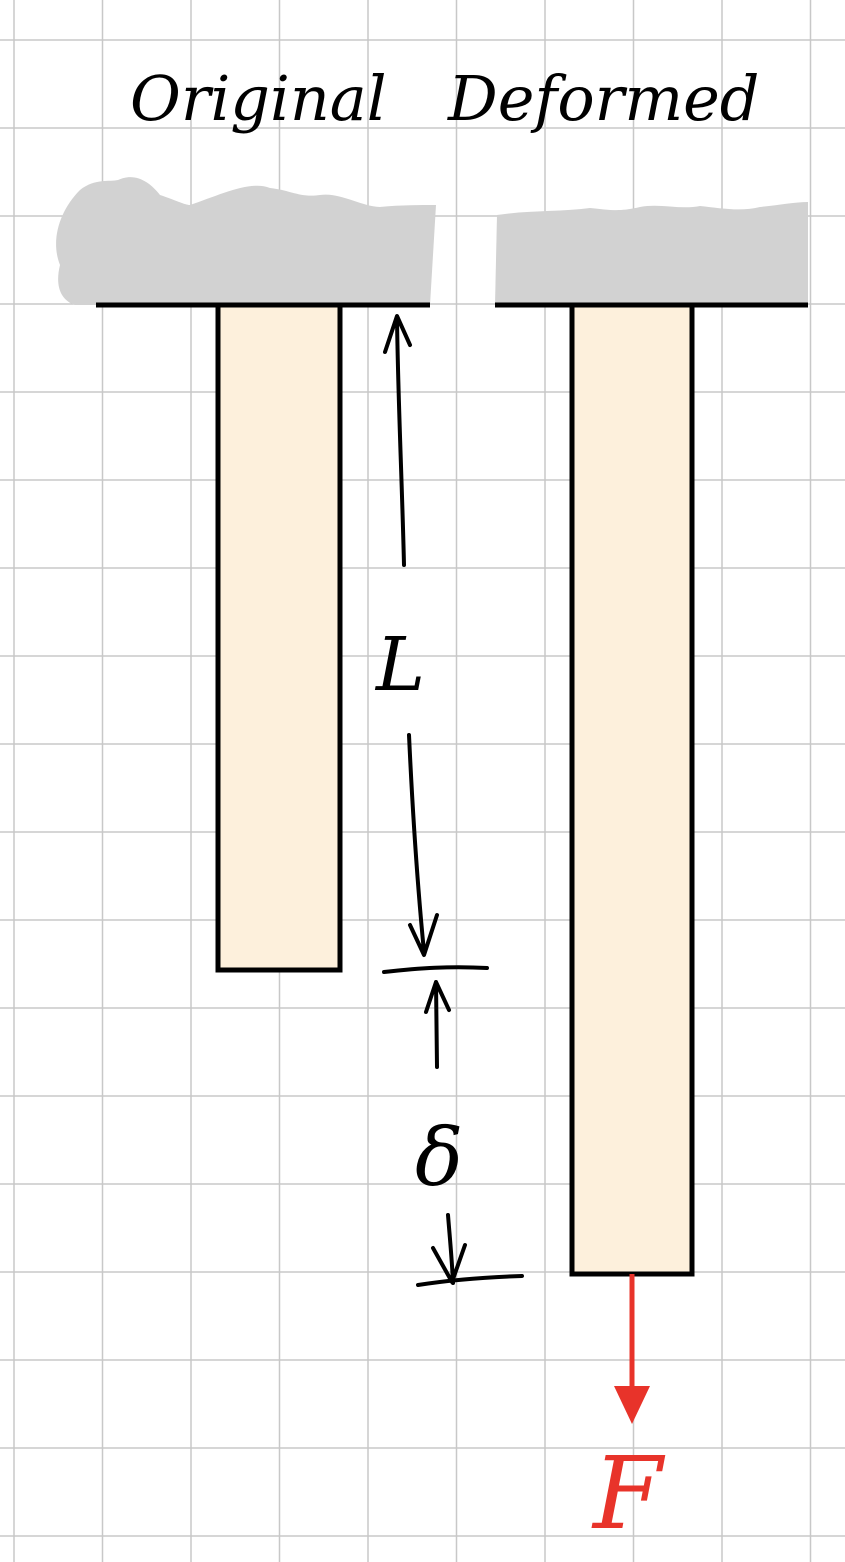 The width and height of the screenshot is (845, 1562). I want to click on deformed-label: Deformed, so click(603, 98).